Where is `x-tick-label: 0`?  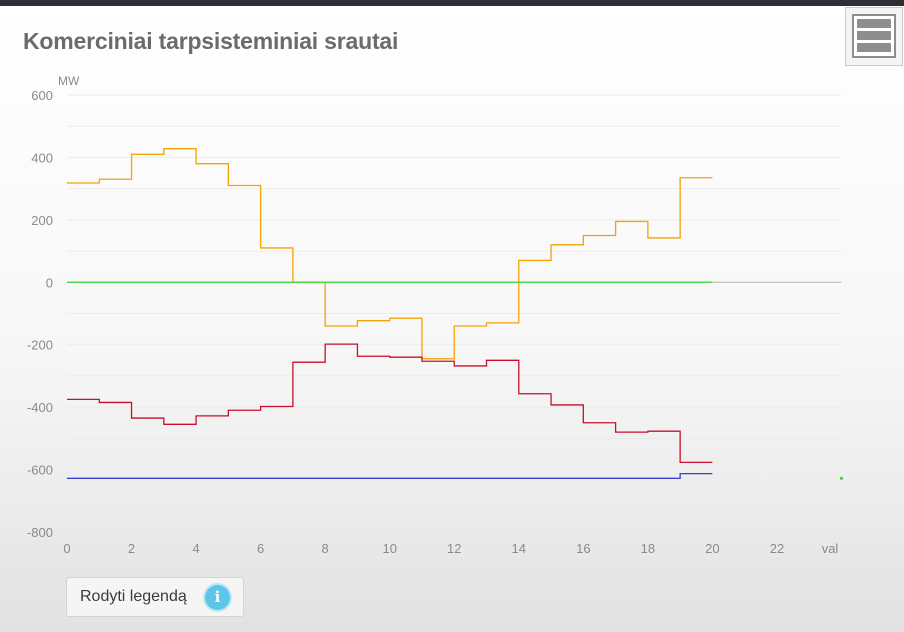 x-tick-label: 0 is located at coordinates (66, 548).